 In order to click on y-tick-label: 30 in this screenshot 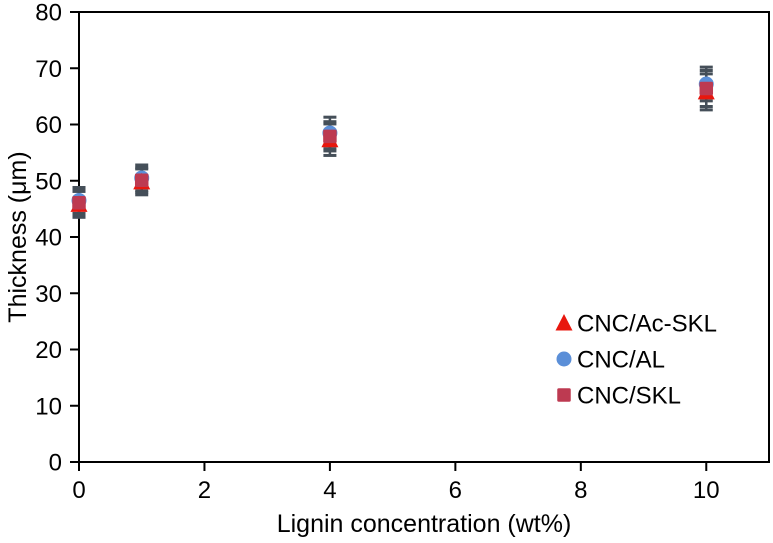, I will do `click(48, 294)`.